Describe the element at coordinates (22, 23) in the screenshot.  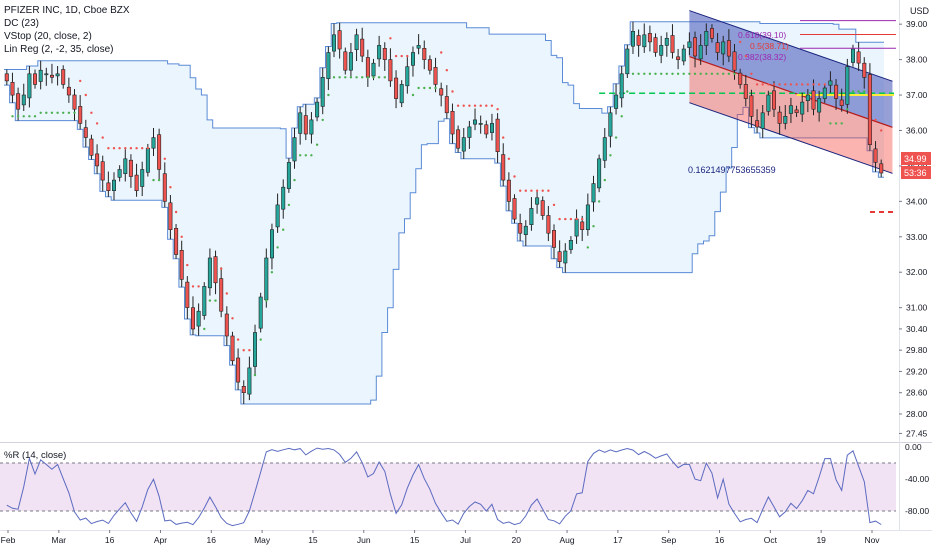
I see `indicator-dc: DC (23)` at that location.